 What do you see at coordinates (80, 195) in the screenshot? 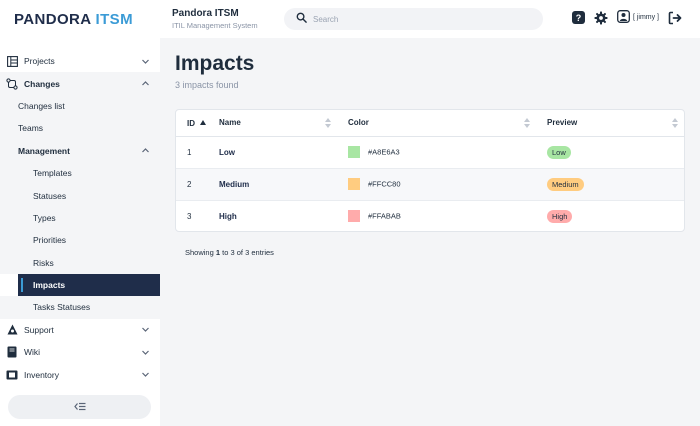
I see `sidebar-item-statuses: Statuses` at bounding box center [80, 195].